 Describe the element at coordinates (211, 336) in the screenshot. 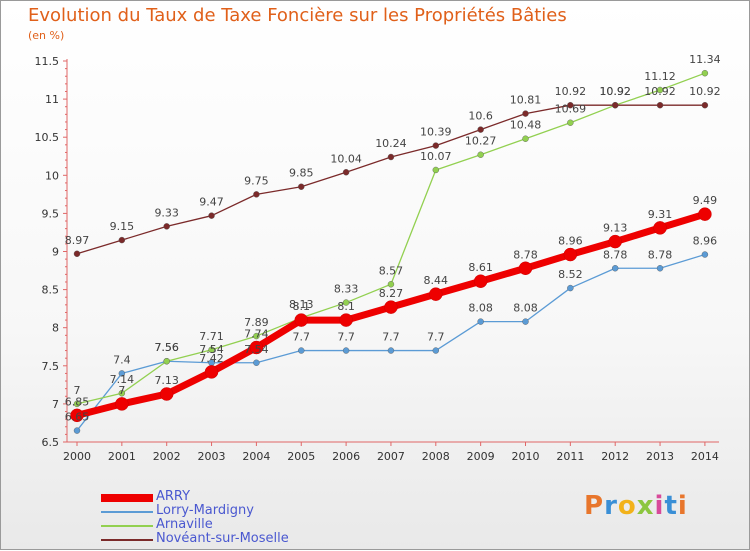

I see `data-label-arnaville: 7.71` at that location.